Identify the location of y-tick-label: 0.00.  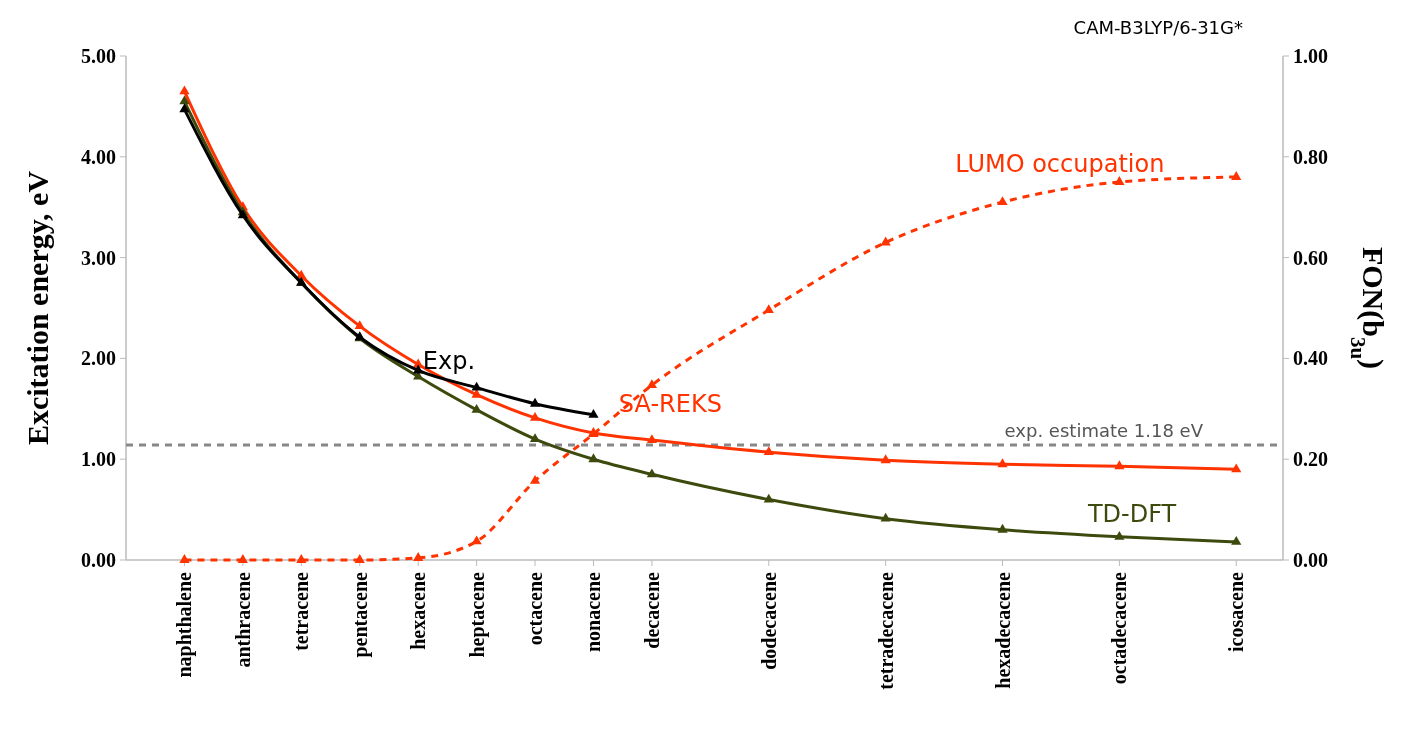
(98, 560).